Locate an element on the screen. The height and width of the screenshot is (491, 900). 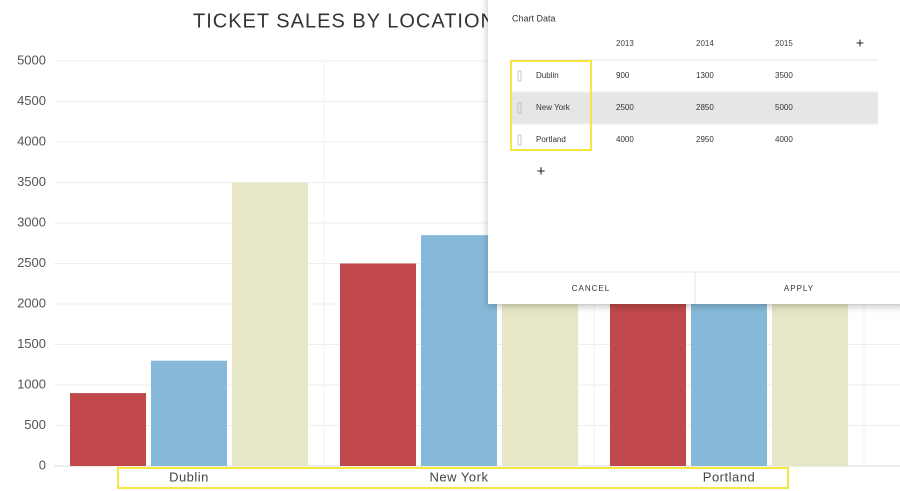
column-header: 2015 is located at coordinates (784, 43).